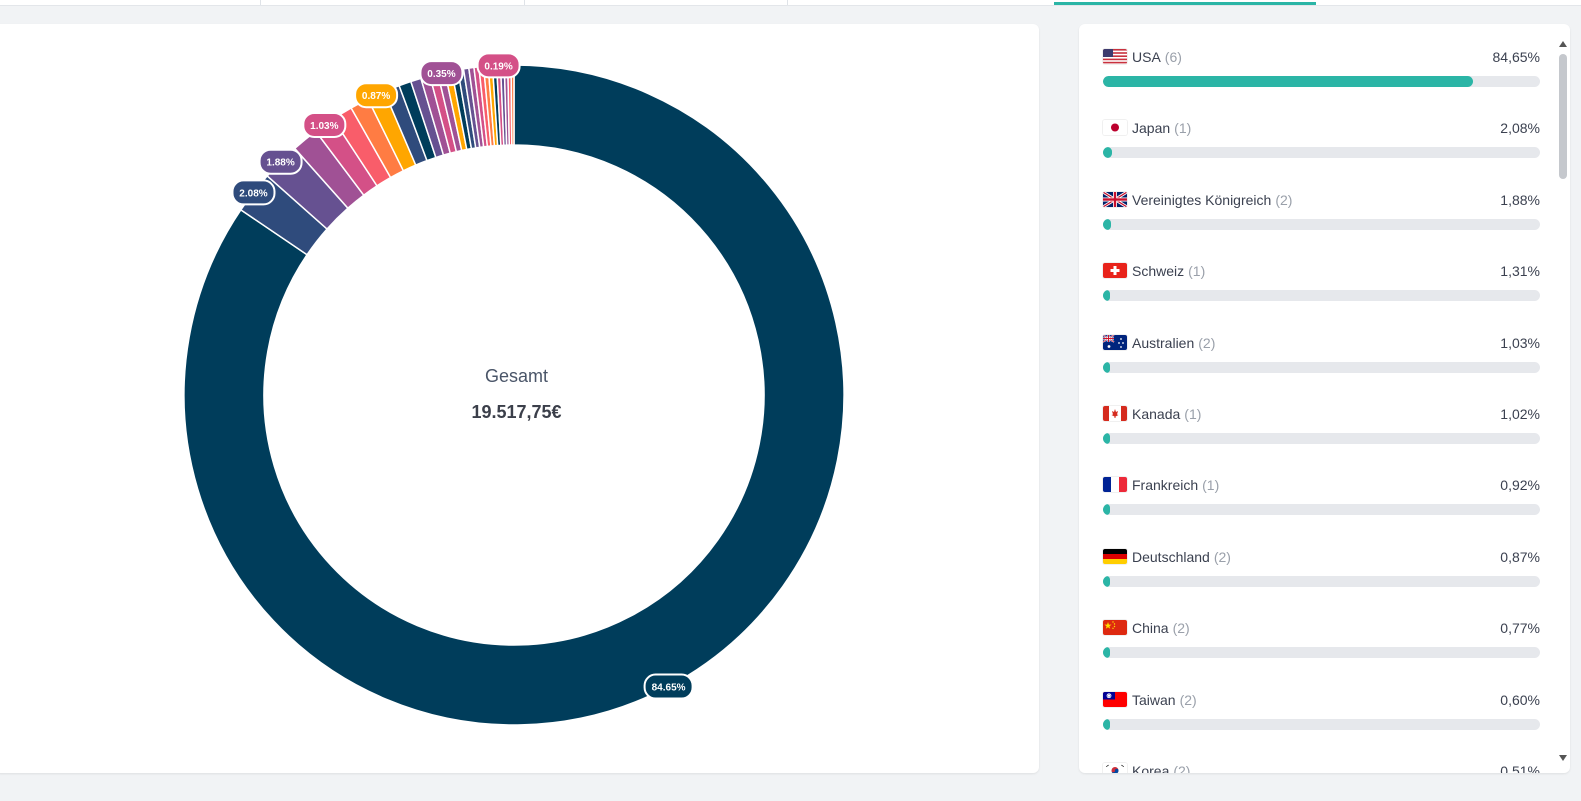  Describe the element at coordinates (280, 161) in the screenshot. I see `slice-label: 1.88%` at that location.